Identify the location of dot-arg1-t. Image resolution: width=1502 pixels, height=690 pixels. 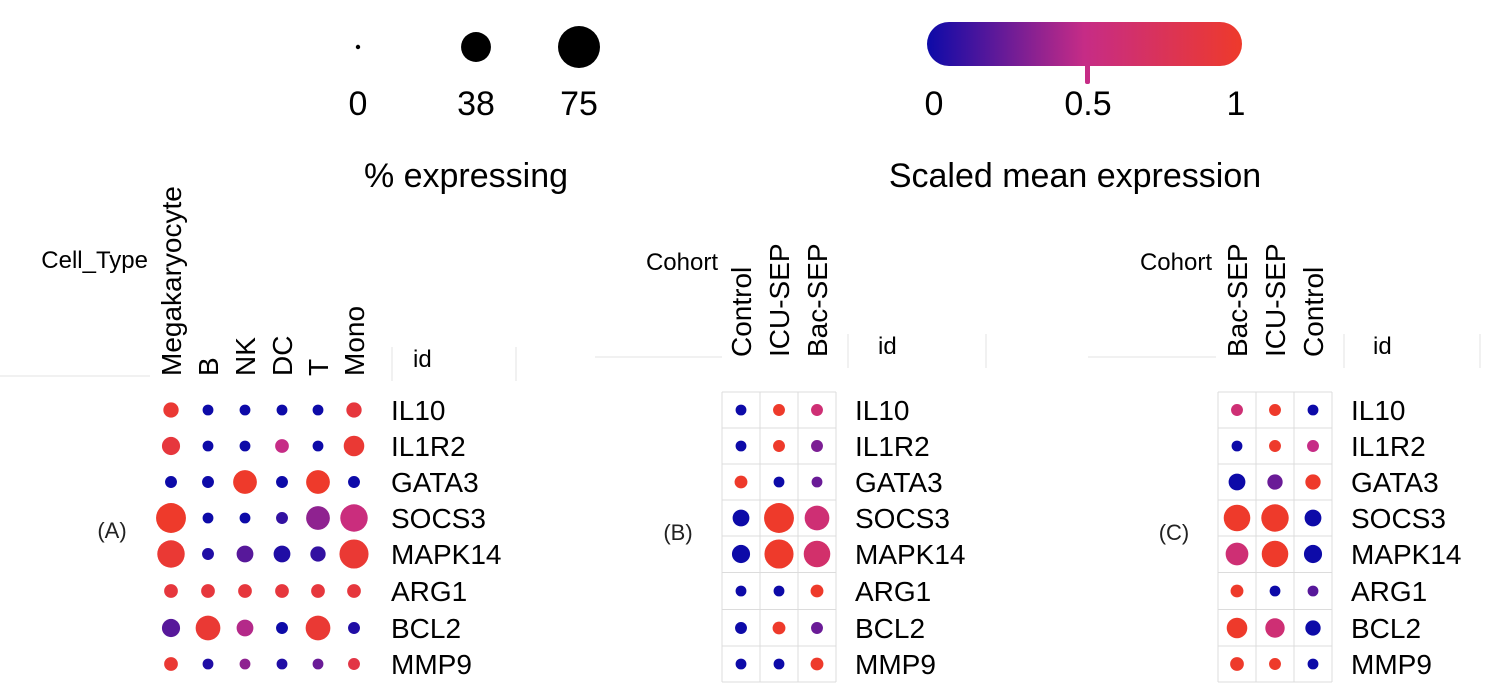
(318, 591).